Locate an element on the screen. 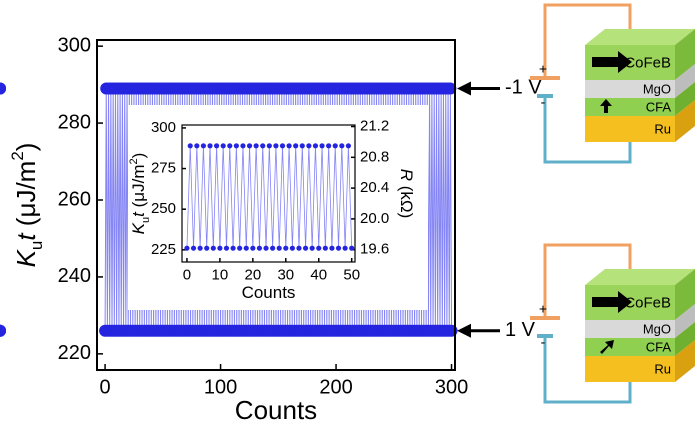 The height and width of the screenshot is (435, 697). y-tick-label: 225 is located at coordinates (163, 249).